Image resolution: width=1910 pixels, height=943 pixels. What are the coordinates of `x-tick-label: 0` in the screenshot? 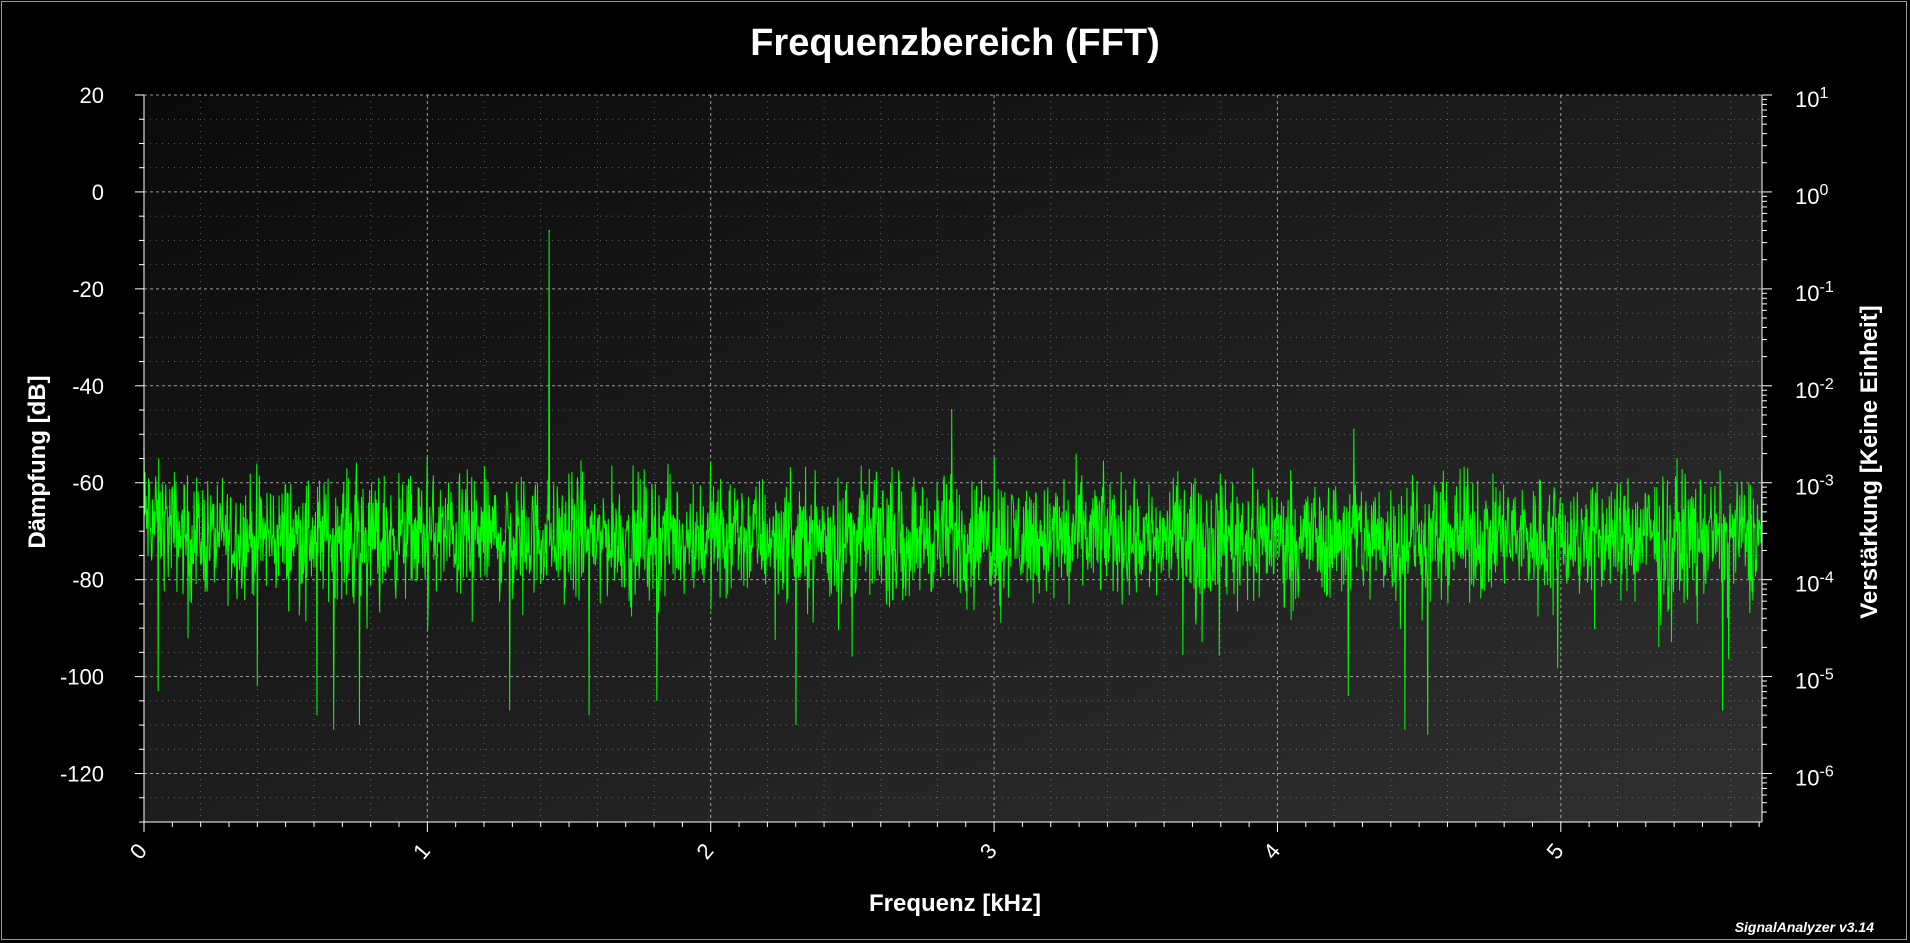 It's located at (138, 850).